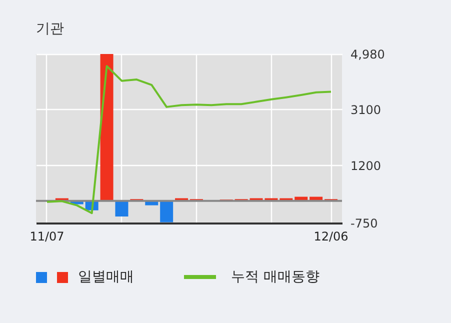 The width and height of the screenshot is (451, 323). Describe the element at coordinates (106, 277) in the screenshot. I see `legend-label: 일별매매` at that location.